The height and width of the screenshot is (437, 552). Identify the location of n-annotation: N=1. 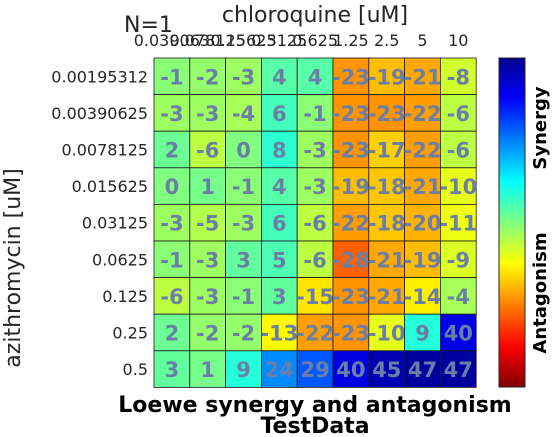
(148, 25).